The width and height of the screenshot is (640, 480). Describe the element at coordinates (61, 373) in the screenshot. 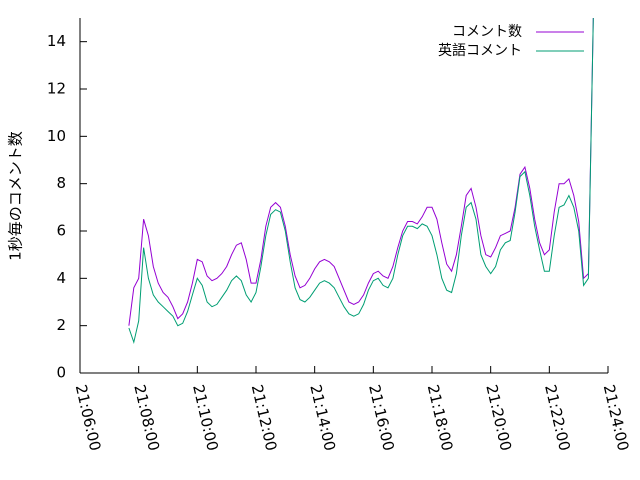

I see `y-tick-label: 0` at that location.